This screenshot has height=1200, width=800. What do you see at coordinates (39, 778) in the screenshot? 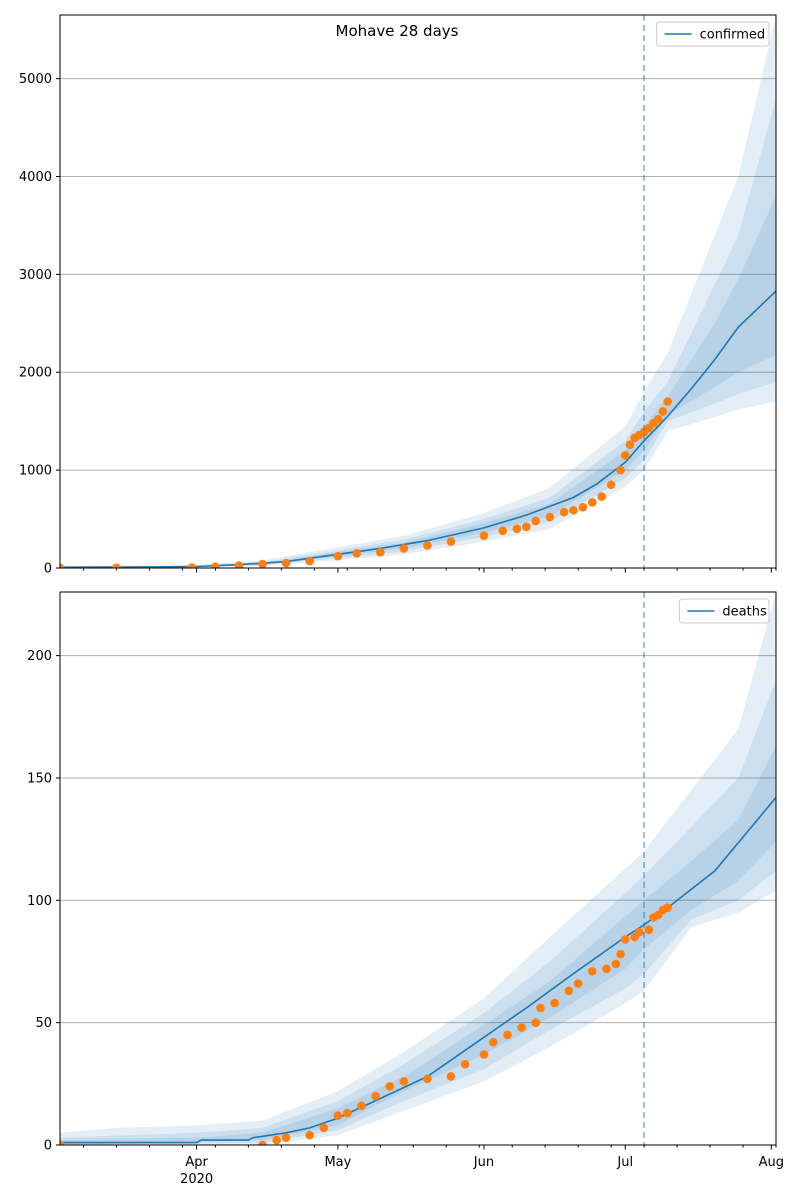
I see `y-tick-label: 150` at bounding box center [39, 778].